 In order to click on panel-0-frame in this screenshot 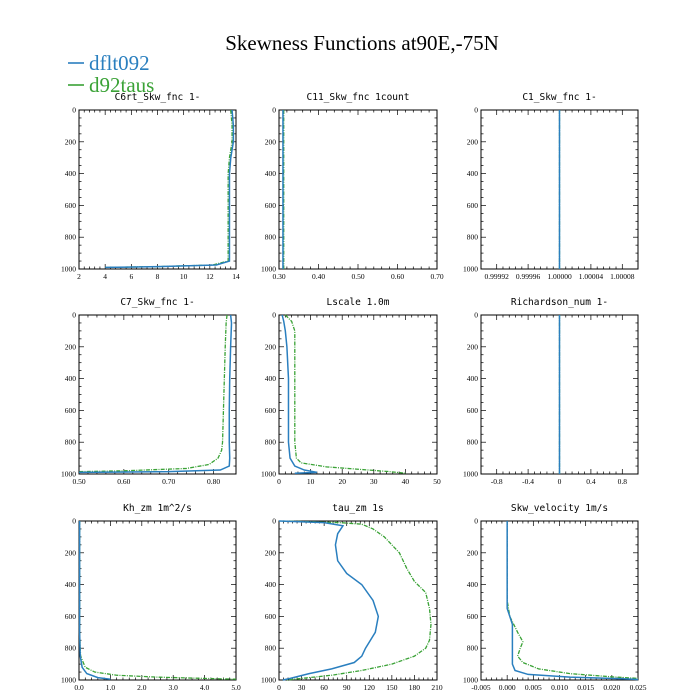, I will do `click(157, 189)`.